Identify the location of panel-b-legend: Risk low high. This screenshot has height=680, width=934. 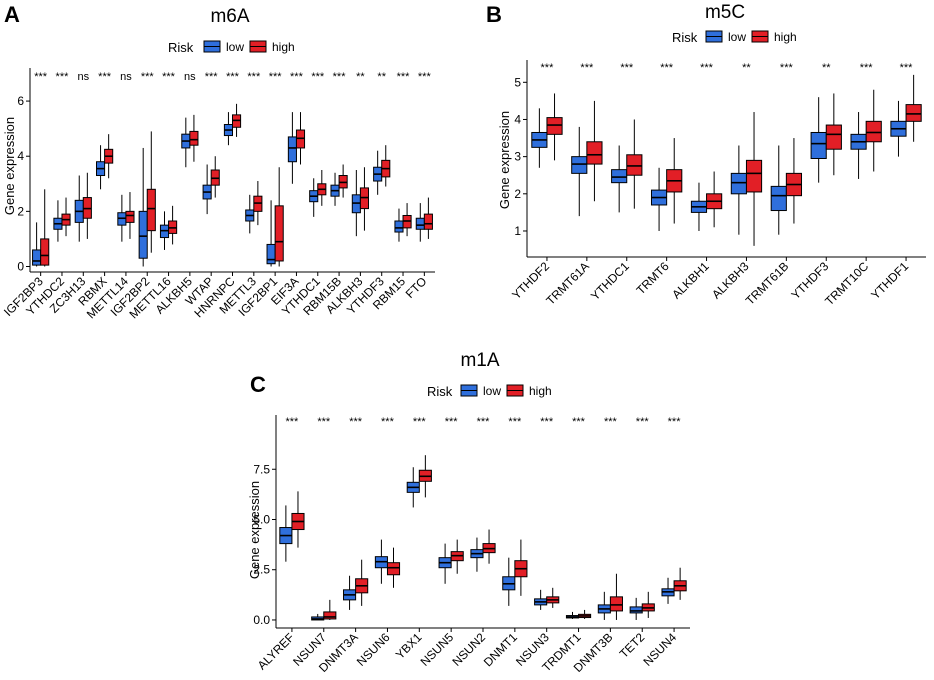
(734, 37).